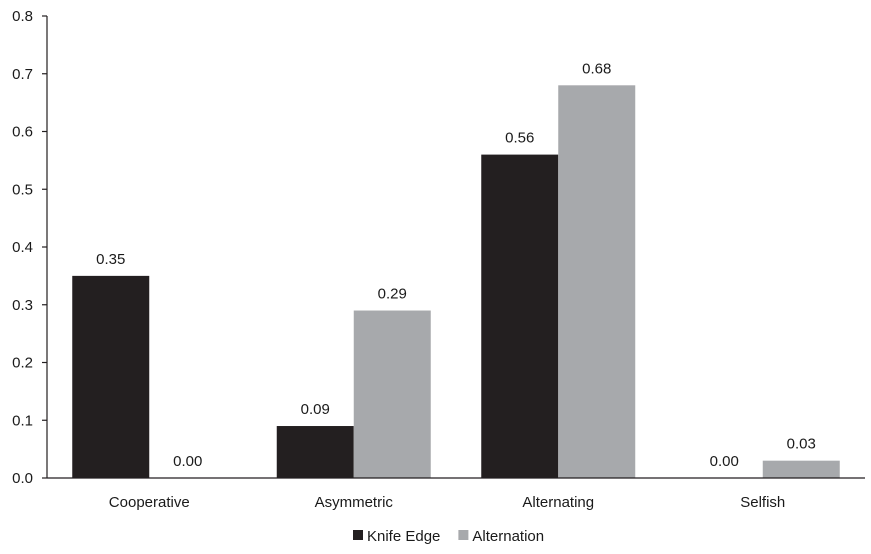 The width and height of the screenshot is (871, 554). What do you see at coordinates (149, 502) in the screenshot?
I see `x-category-label: Cooperative` at bounding box center [149, 502].